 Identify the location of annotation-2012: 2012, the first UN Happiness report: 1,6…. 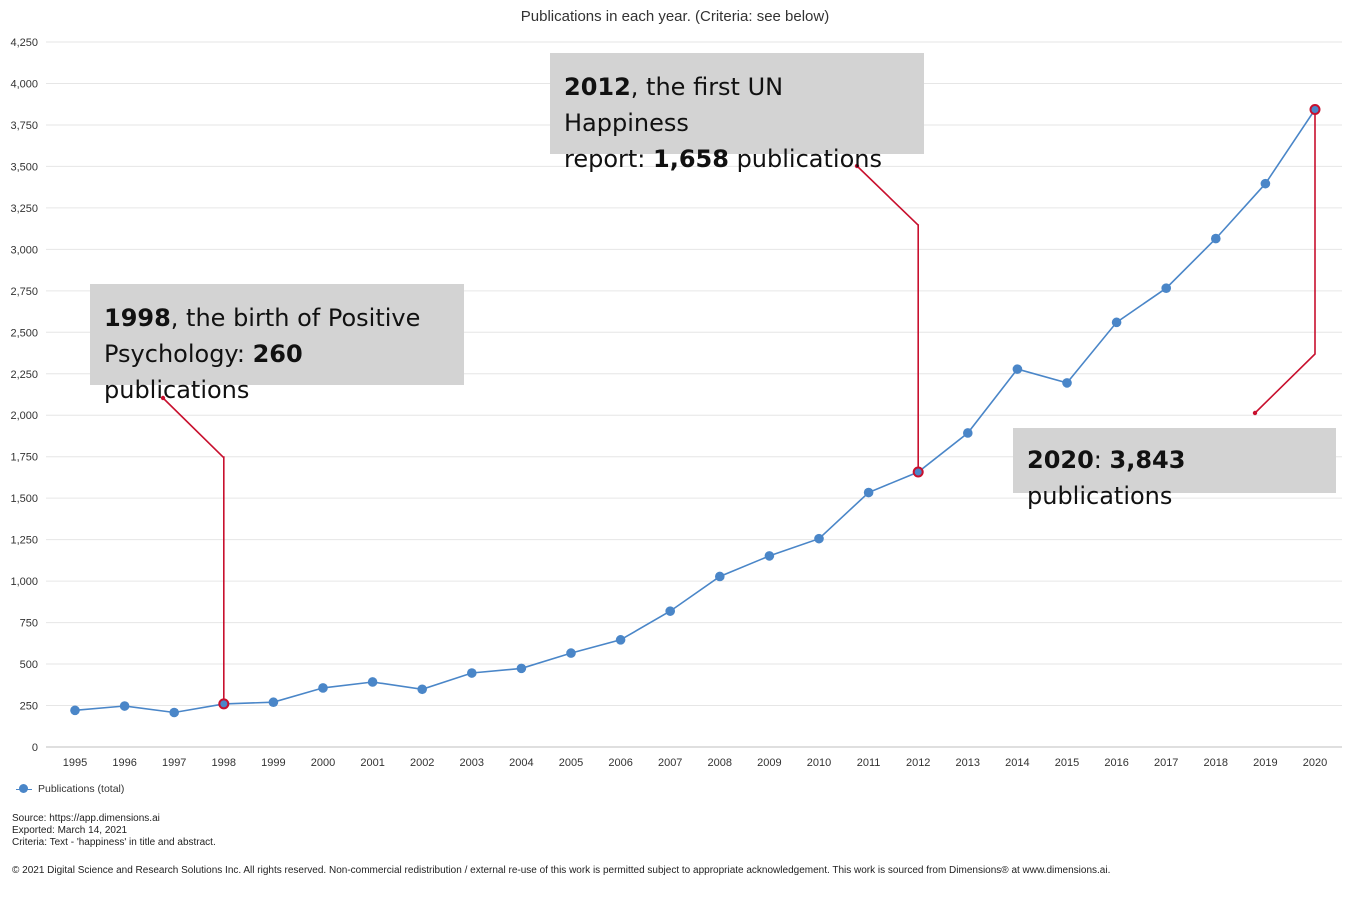
(737, 113).